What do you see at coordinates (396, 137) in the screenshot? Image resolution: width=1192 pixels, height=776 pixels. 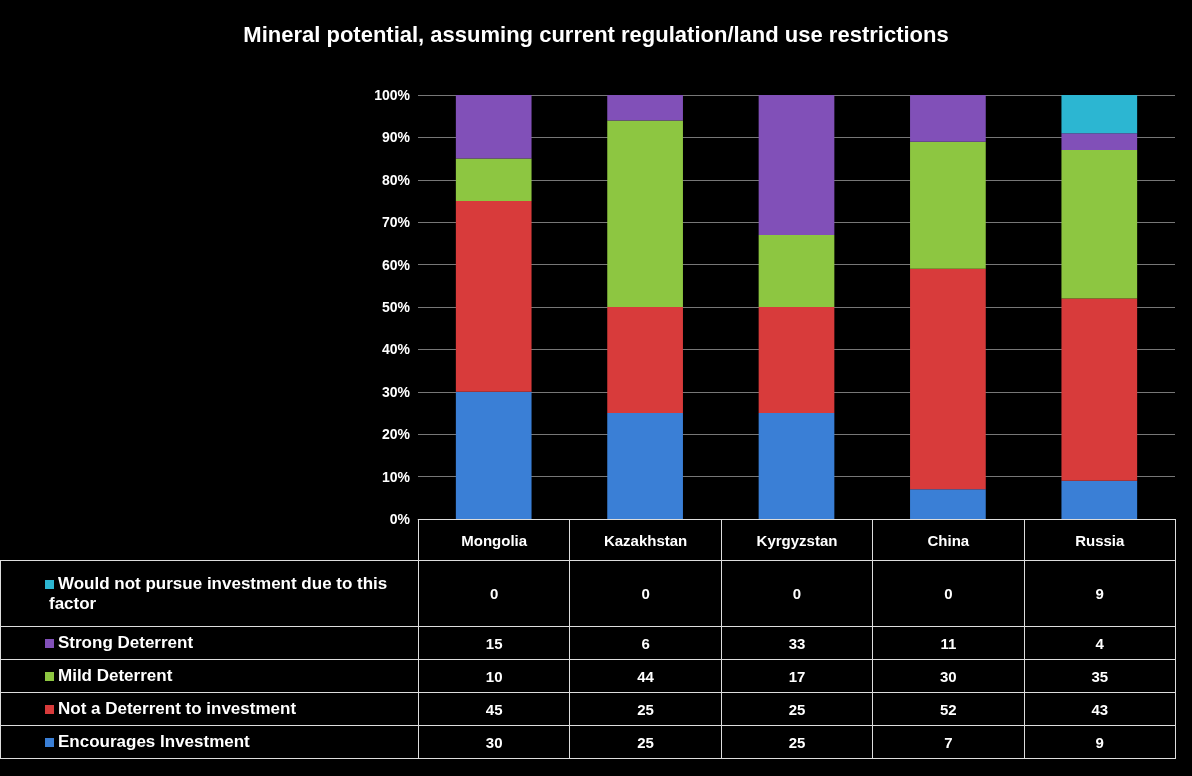 I see `y-tick-label: 90%` at bounding box center [396, 137].